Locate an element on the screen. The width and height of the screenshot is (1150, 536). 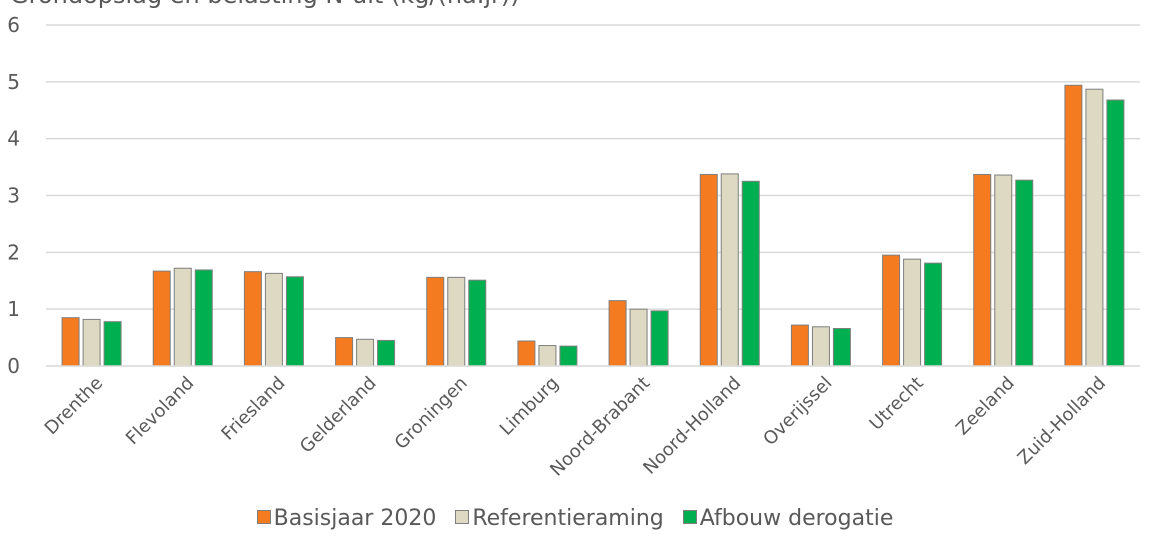
y-tick-label: 0 is located at coordinates (13, 366).